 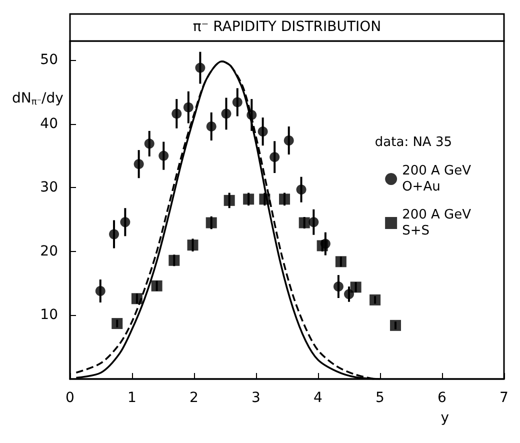 I want to click on y-tick-label: 20, so click(x=49, y=251).